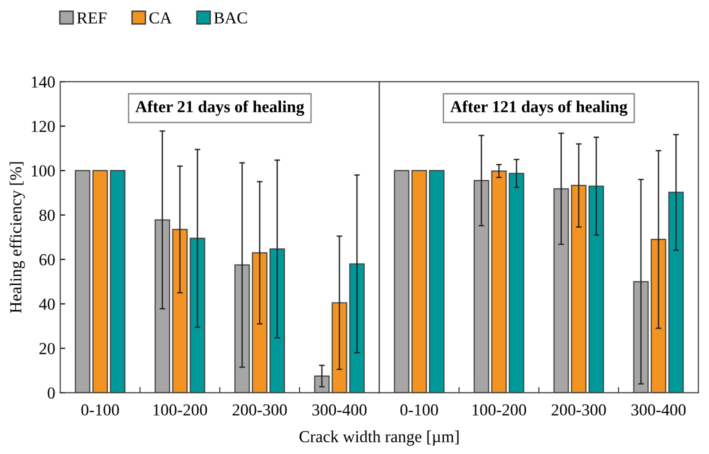 Image resolution: width=709 pixels, height=454 pixels. I want to click on legend-label: CA, so click(160, 18).